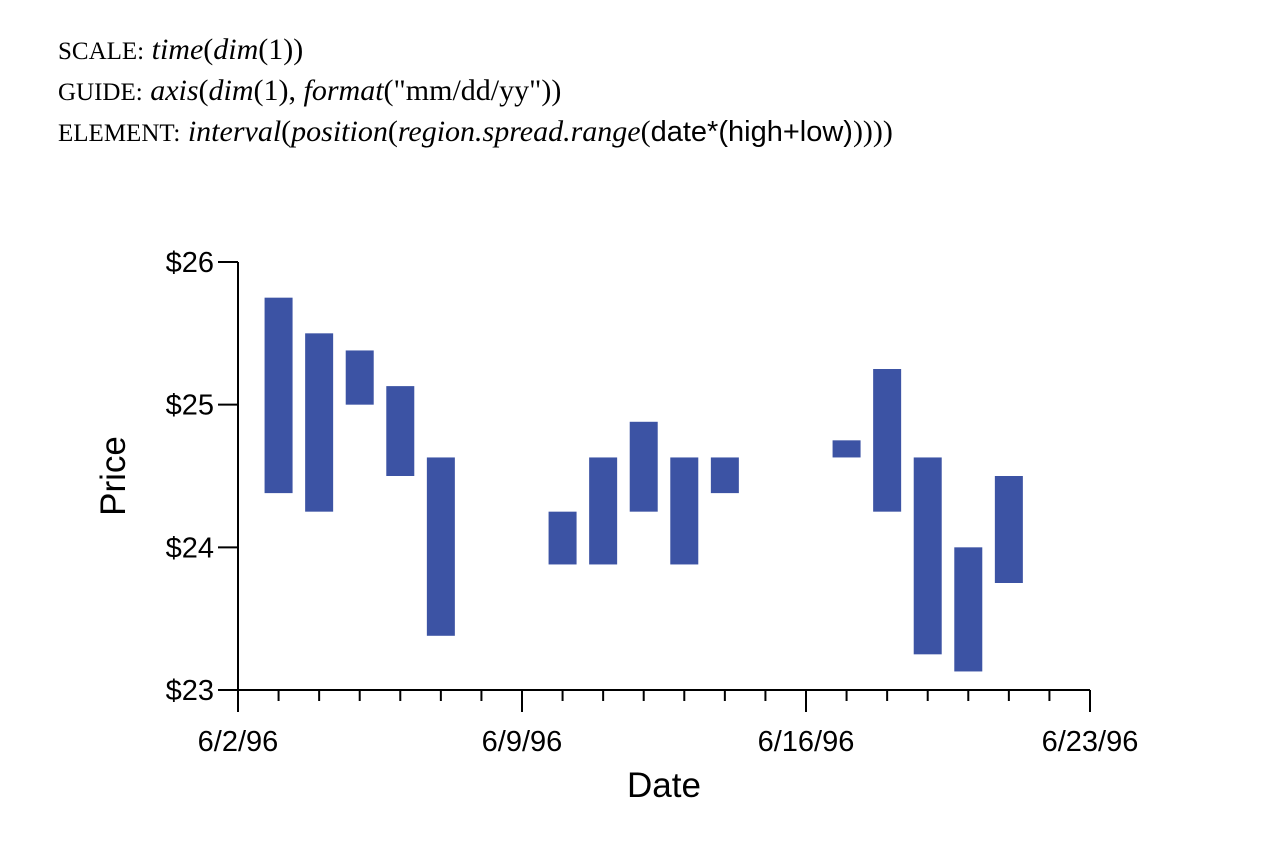 This screenshot has height=852, width=1278. Describe the element at coordinates (100, 92) in the screenshot. I see `guide-keyword: GUIDE:` at that location.